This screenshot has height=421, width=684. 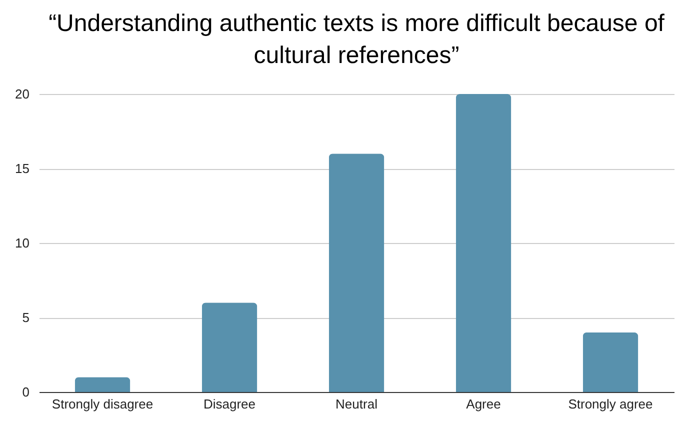 What do you see at coordinates (229, 404) in the screenshot?
I see `x-tick-label: Disagree` at bounding box center [229, 404].